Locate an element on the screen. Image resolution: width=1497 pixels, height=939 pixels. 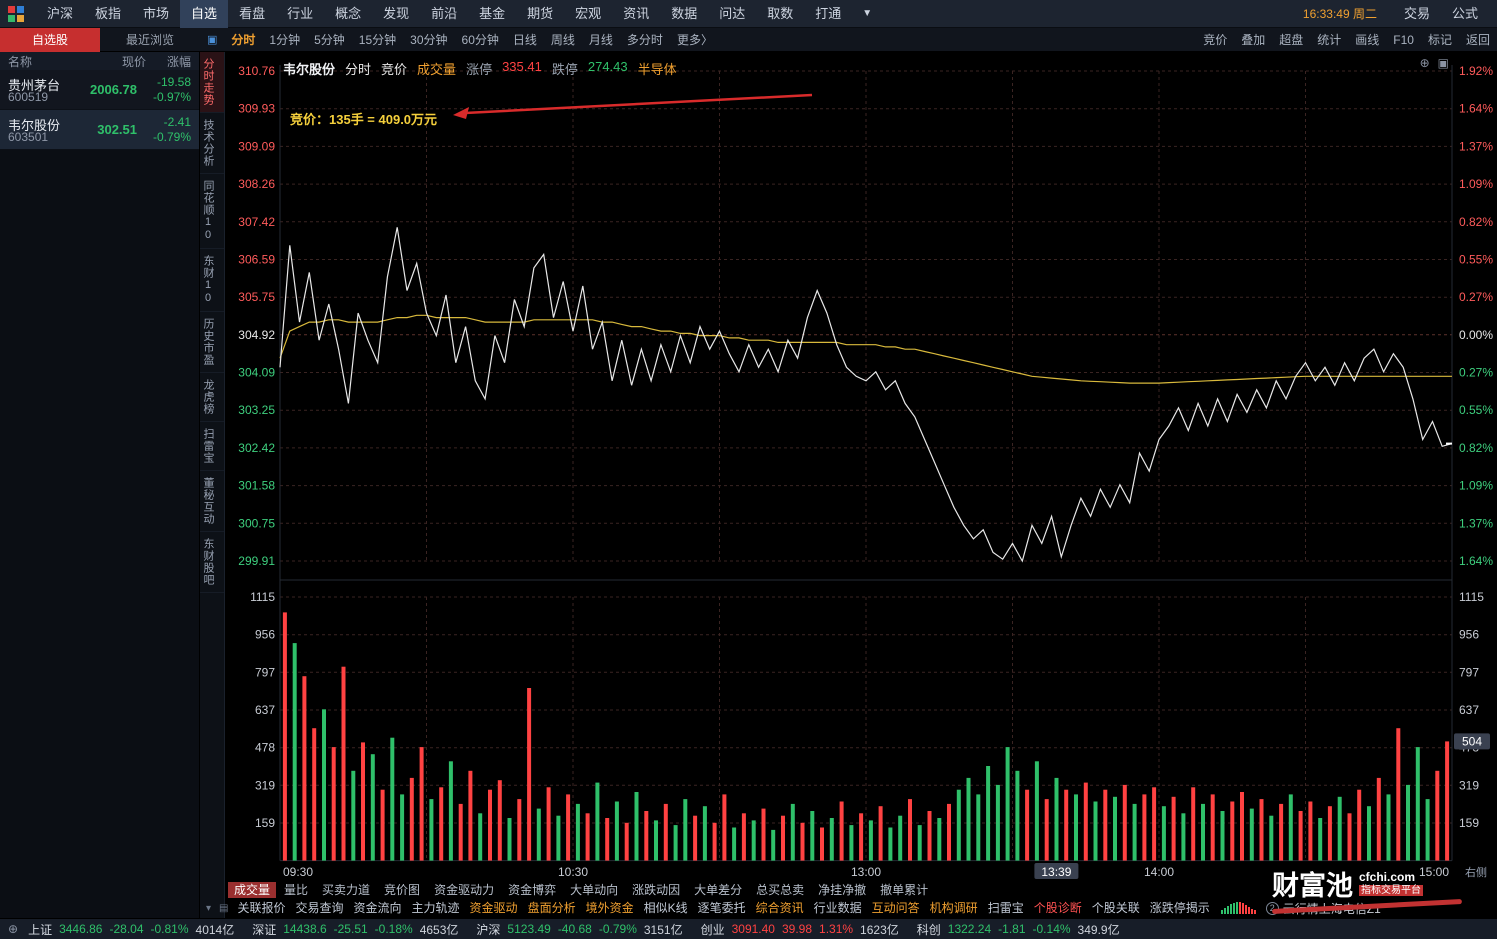
indicator-tab-5: 资金博弈 is located at coordinates (532, 889).